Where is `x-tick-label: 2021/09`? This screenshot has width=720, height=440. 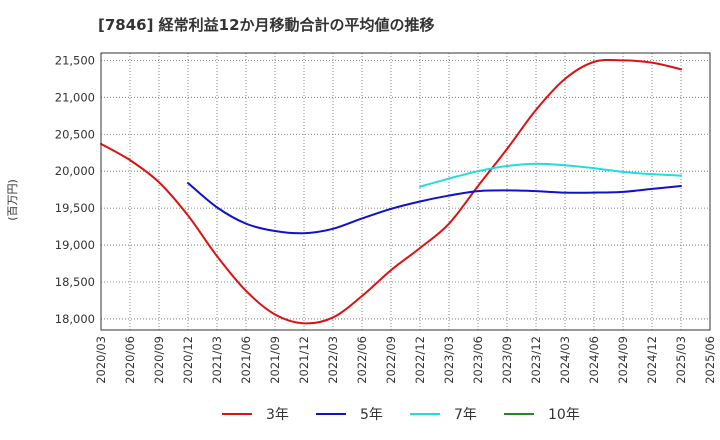
x-tick-label: 2021/09 is located at coordinates (275, 360).